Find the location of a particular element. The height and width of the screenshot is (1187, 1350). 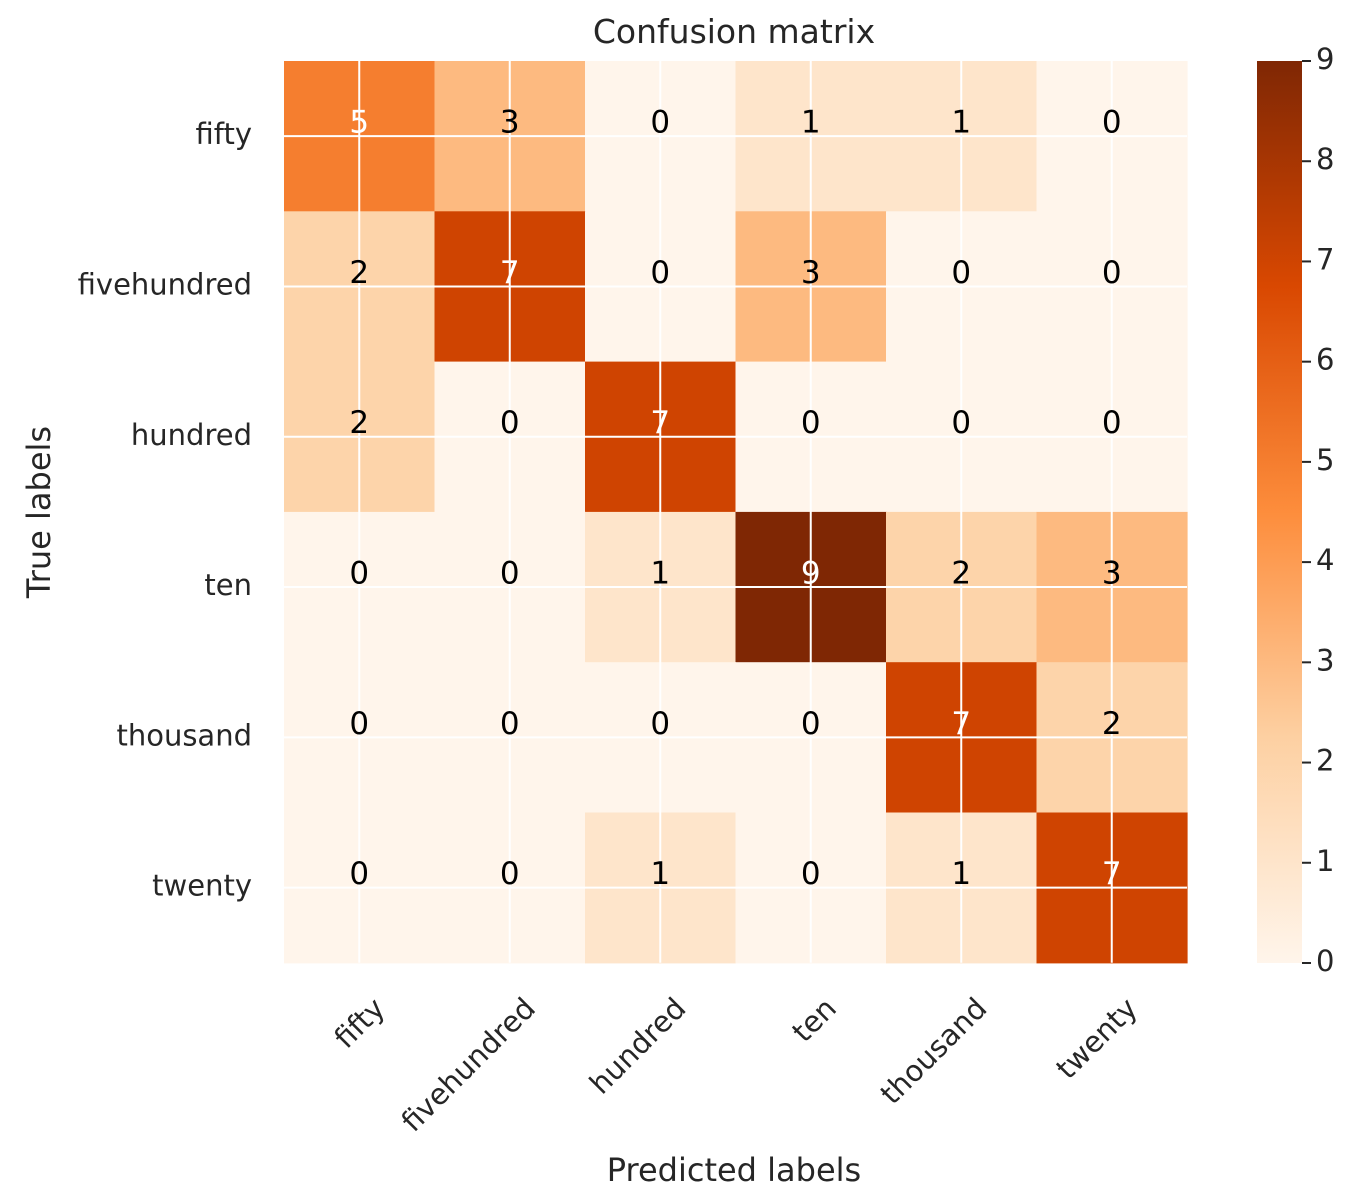

y-axis-label: True labels is located at coordinates (39, 512).